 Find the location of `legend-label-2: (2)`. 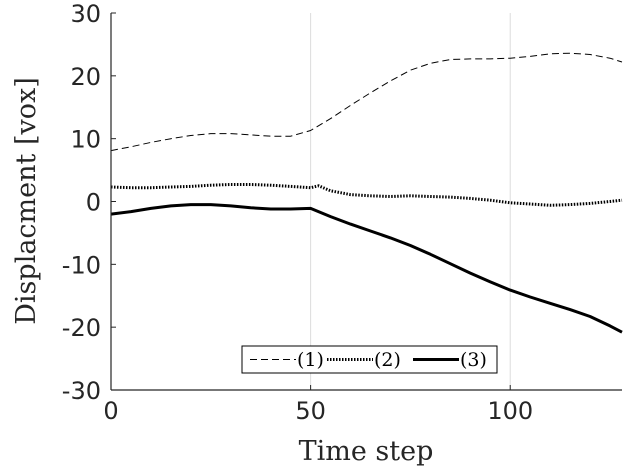

legend-label-2: (2) is located at coordinates (387, 360).